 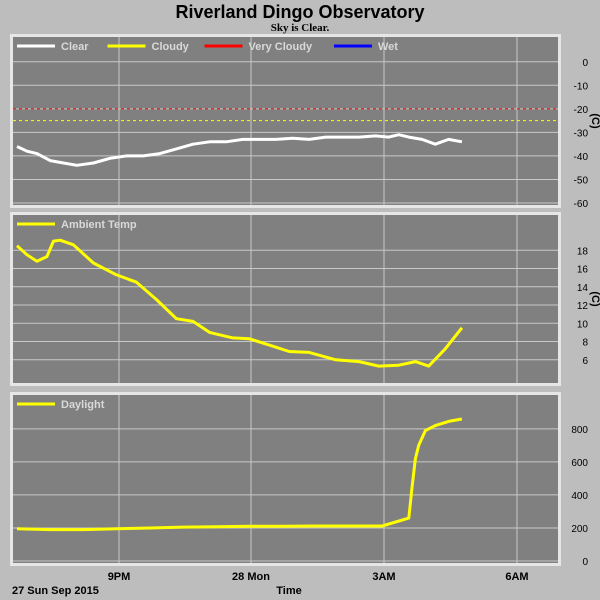 I want to click on series-line-clear, so click(x=239, y=150).